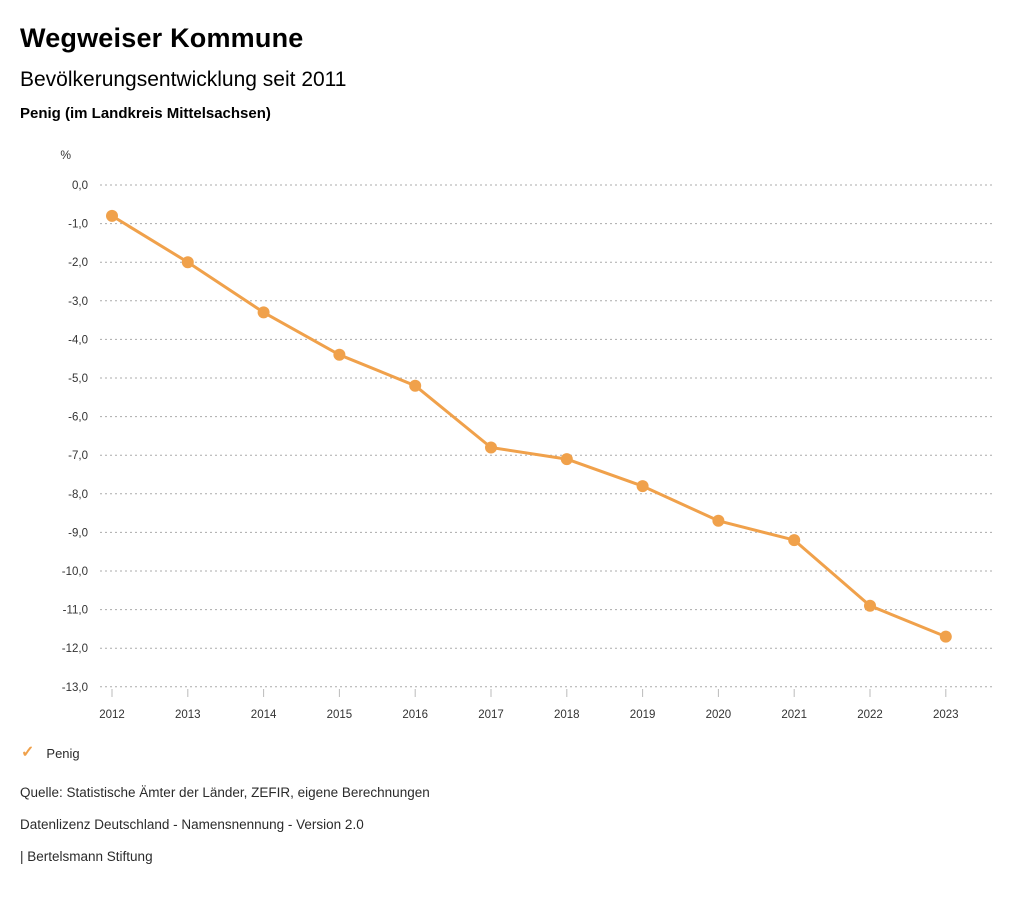  I want to click on y-axis-tick-label: -6,0, so click(78, 418).